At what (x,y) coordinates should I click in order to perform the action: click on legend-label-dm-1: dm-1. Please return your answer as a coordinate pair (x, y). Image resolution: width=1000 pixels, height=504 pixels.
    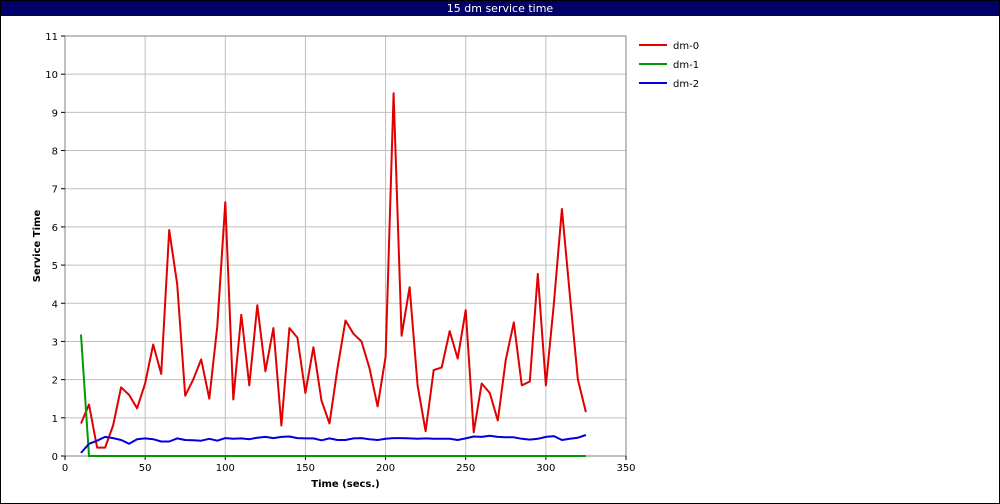
    Looking at the image, I should click on (686, 65).